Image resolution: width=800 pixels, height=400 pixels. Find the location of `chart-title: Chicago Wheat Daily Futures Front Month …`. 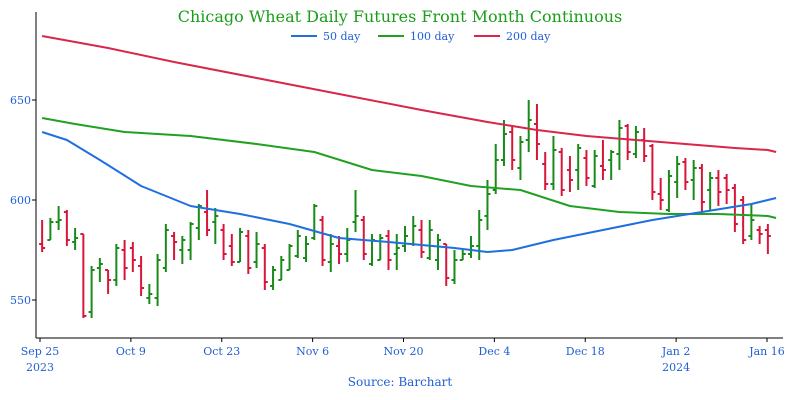

chart-title: Chicago Wheat Daily Futures Front Month … is located at coordinates (400, 16).